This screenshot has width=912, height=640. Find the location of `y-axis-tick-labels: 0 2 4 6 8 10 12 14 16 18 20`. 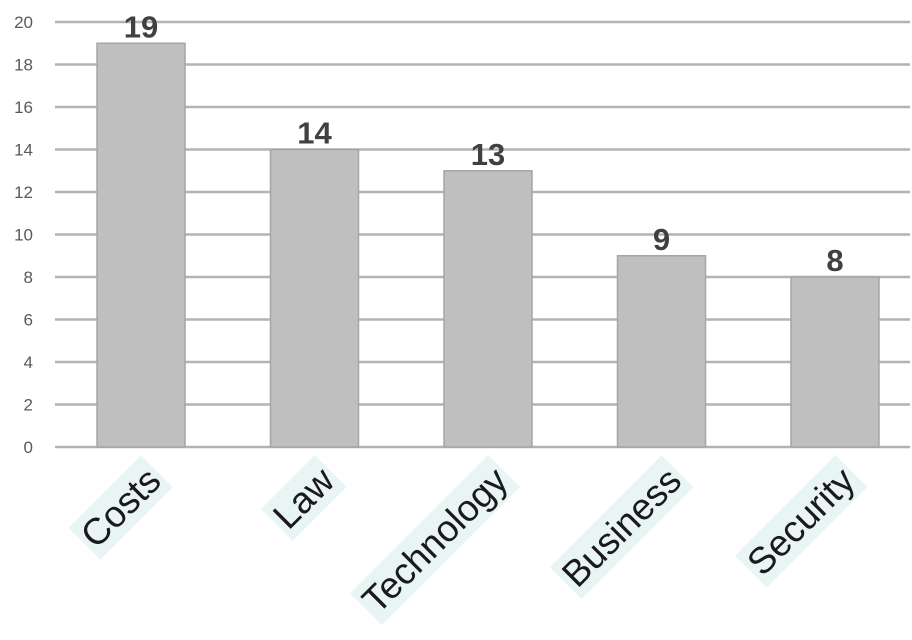

y-axis-tick-labels: 0 2 4 6 8 10 12 14 16 18 20 is located at coordinates (23, 235).